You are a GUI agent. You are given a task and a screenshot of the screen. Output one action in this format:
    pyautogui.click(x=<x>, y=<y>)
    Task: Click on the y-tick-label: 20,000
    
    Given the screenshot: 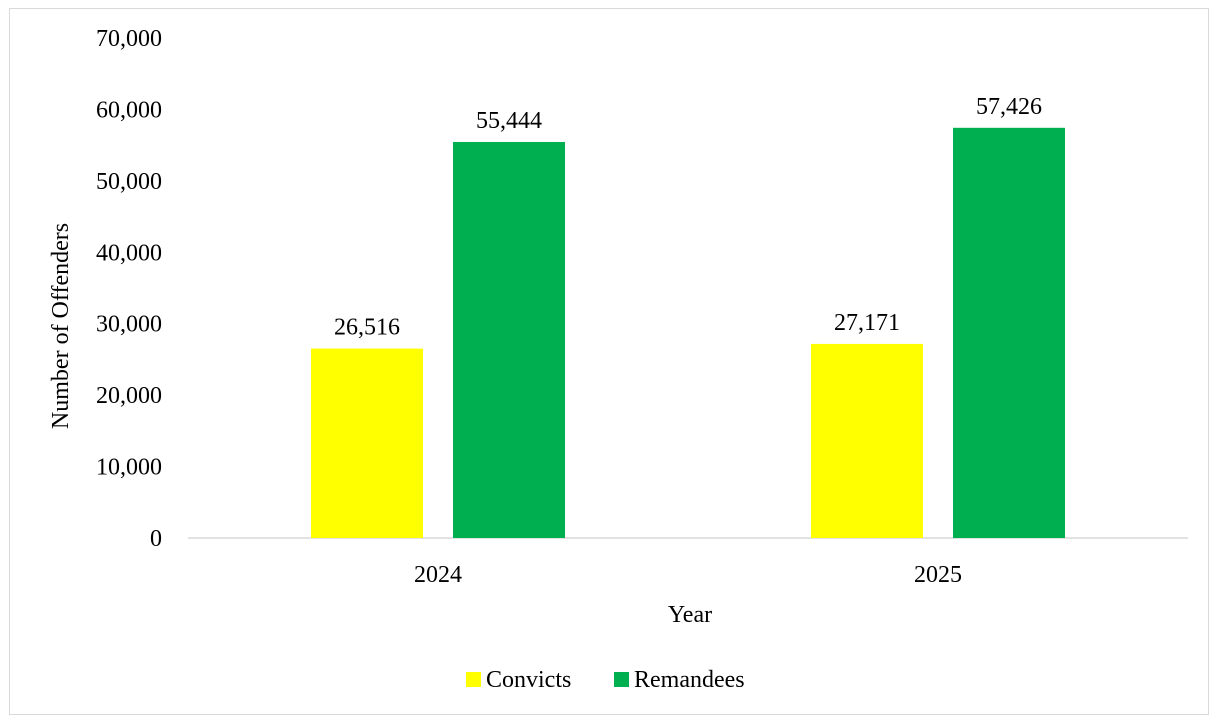 What is the action you would take?
    pyautogui.click(x=129, y=396)
    